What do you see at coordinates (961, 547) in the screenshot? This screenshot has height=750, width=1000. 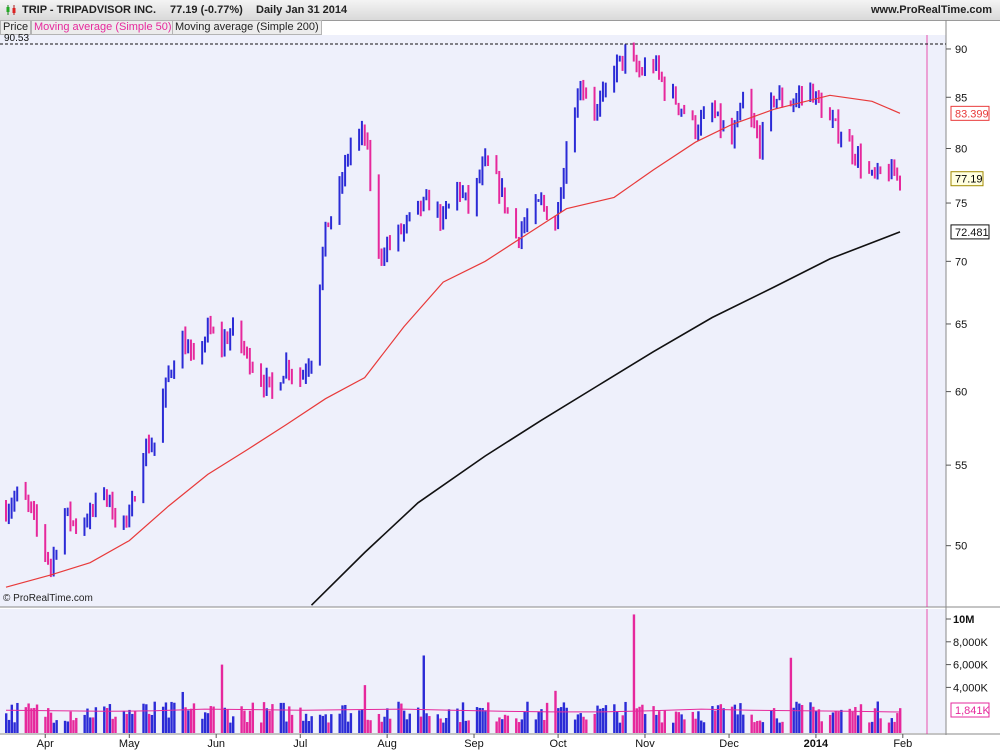 I see `price-tick-label: 50` at bounding box center [961, 547].